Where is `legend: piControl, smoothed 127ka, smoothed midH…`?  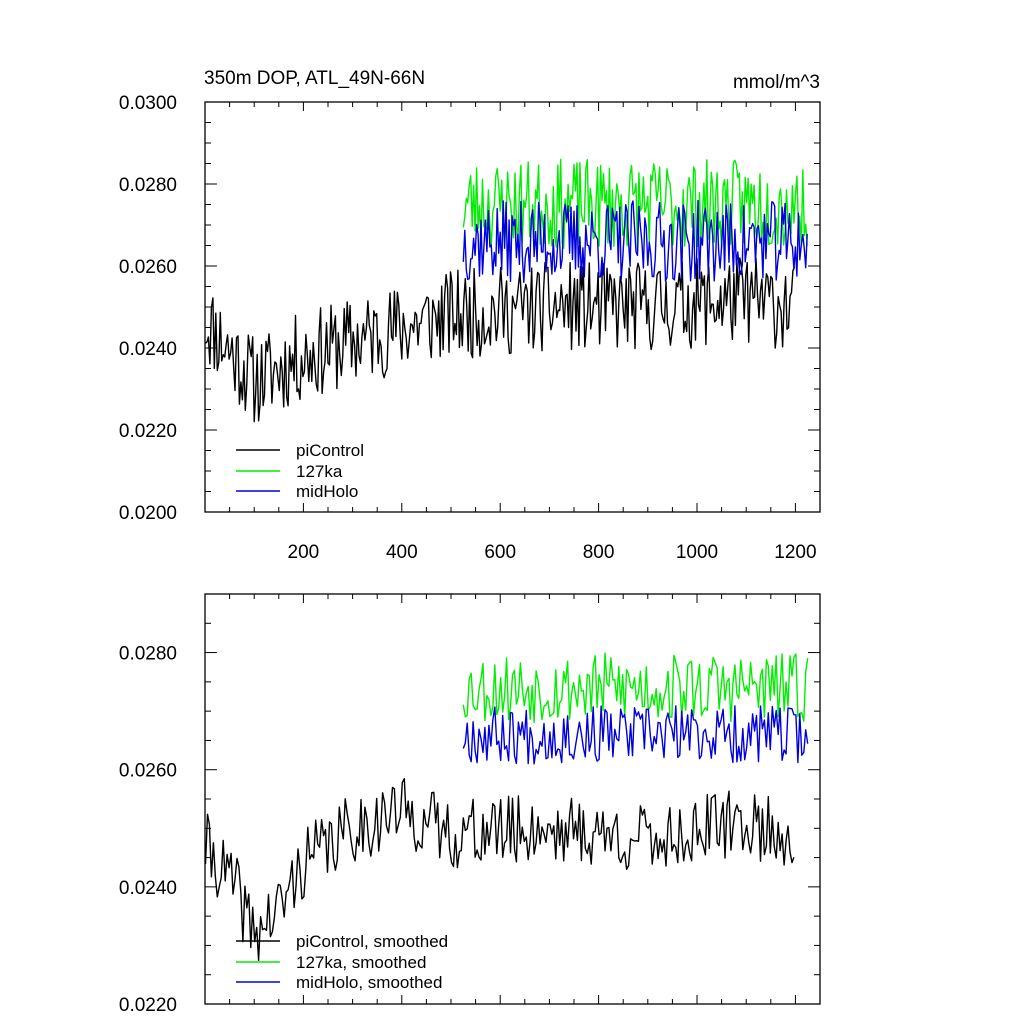 legend: piControl, smoothed 127ka, smoothed midH… is located at coordinates (342, 962).